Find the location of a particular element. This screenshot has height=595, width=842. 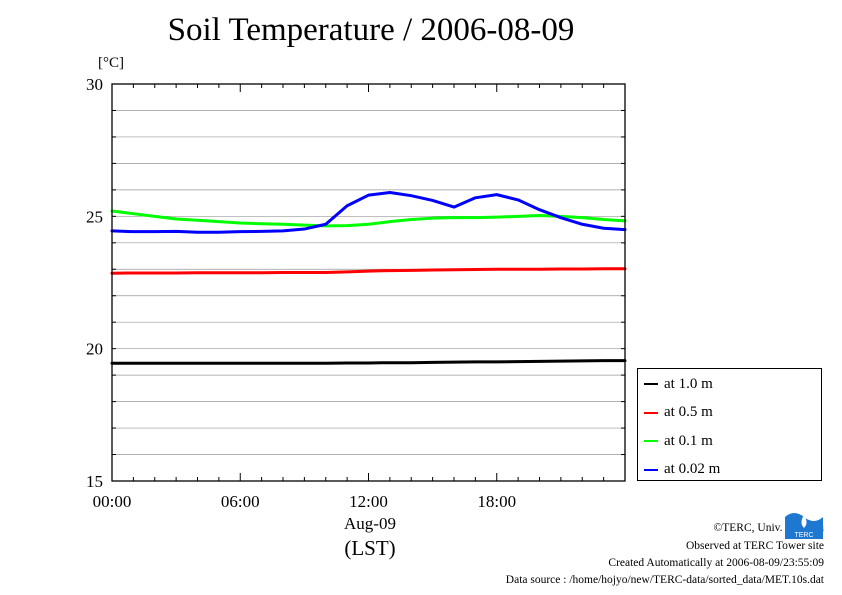

legend-item: at 0.02 m is located at coordinates (682, 470).